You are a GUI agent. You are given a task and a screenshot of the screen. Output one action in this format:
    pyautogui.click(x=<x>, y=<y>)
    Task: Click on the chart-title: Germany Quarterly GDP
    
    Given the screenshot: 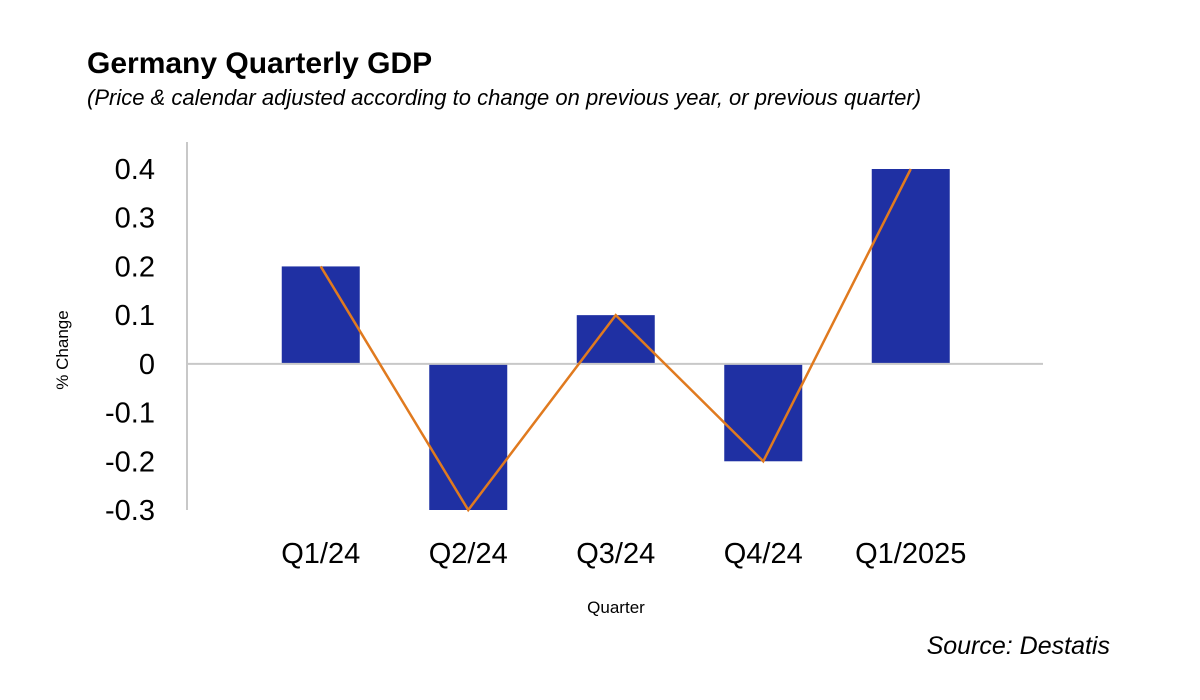 What is the action you would take?
    pyautogui.click(x=260, y=63)
    